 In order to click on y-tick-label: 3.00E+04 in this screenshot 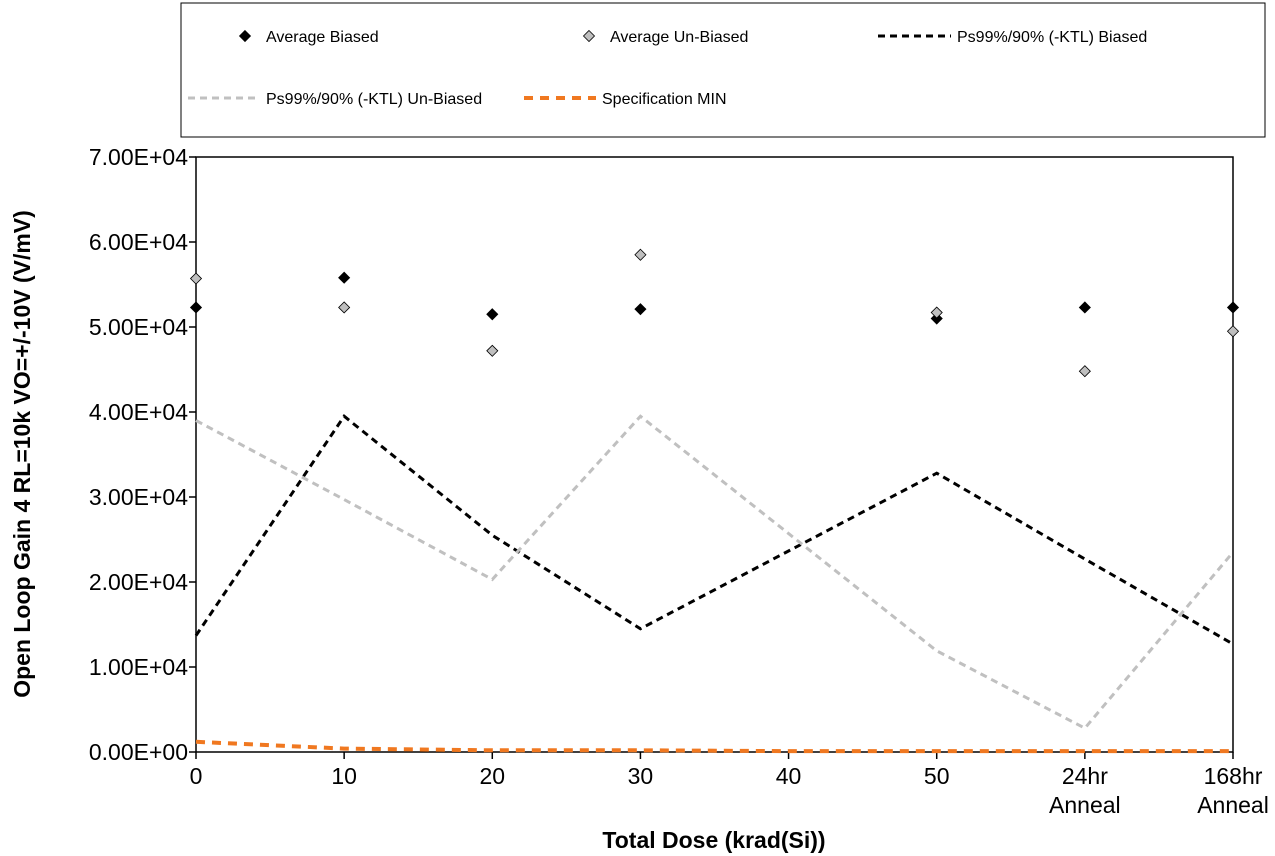, I will do `click(138, 497)`.